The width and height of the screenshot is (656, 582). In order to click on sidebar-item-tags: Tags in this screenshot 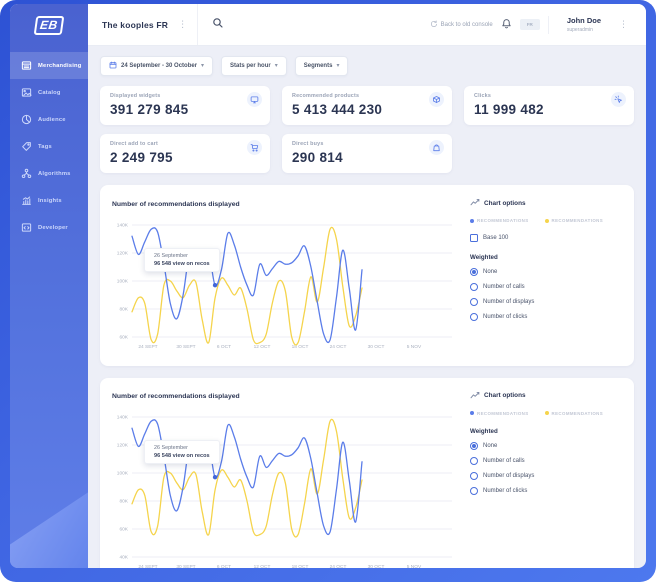, I will do `click(49, 146)`.